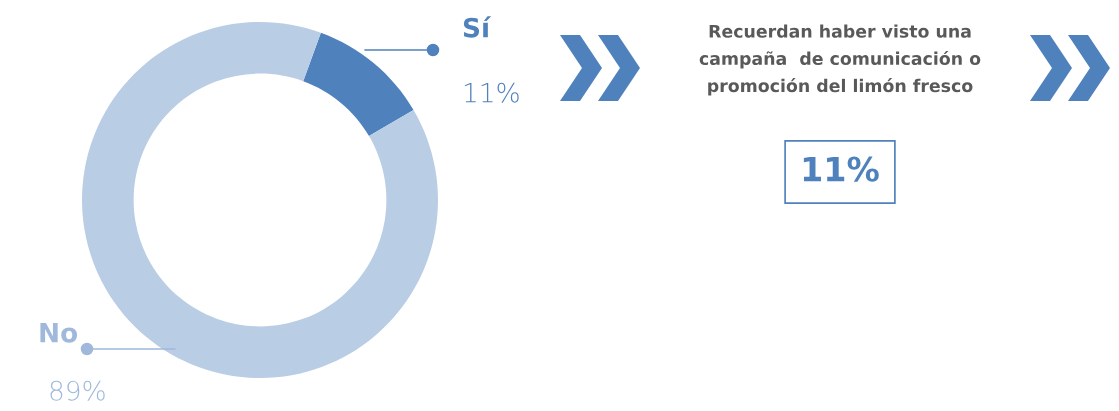 The width and height of the screenshot is (1119, 411). Describe the element at coordinates (477, 27) in the screenshot. I see `slice-label: Sí` at that location.